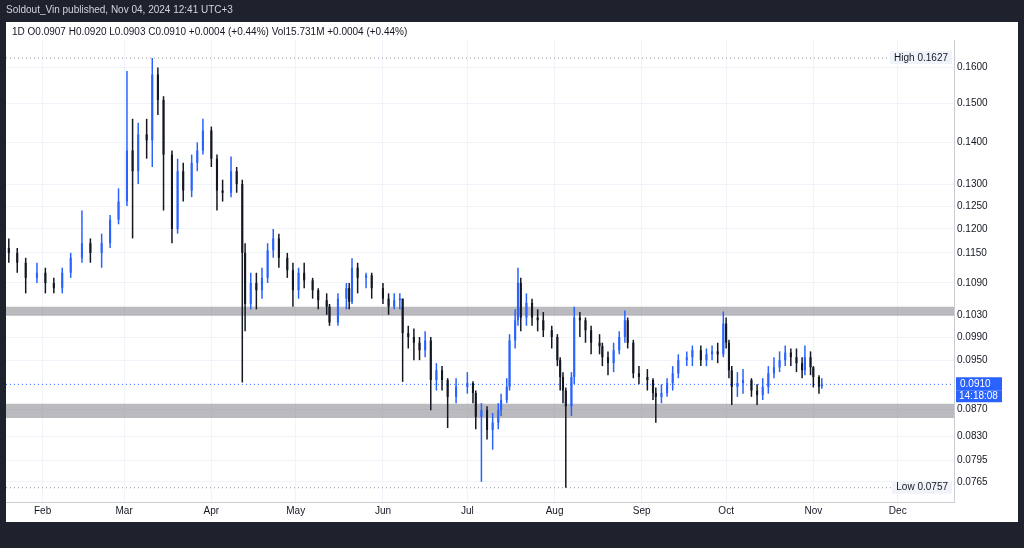 This screenshot has width=1024, height=548. What do you see at coordinates (973, 359) in the screenshot?
I see `y-tick-label: 0.0950` at bounding box center [973, 359].